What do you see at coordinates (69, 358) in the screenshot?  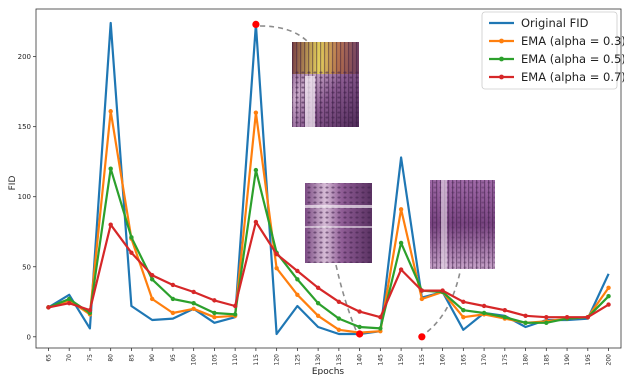 I see `x-tick-label: 70` at bounding box center [69, 358].